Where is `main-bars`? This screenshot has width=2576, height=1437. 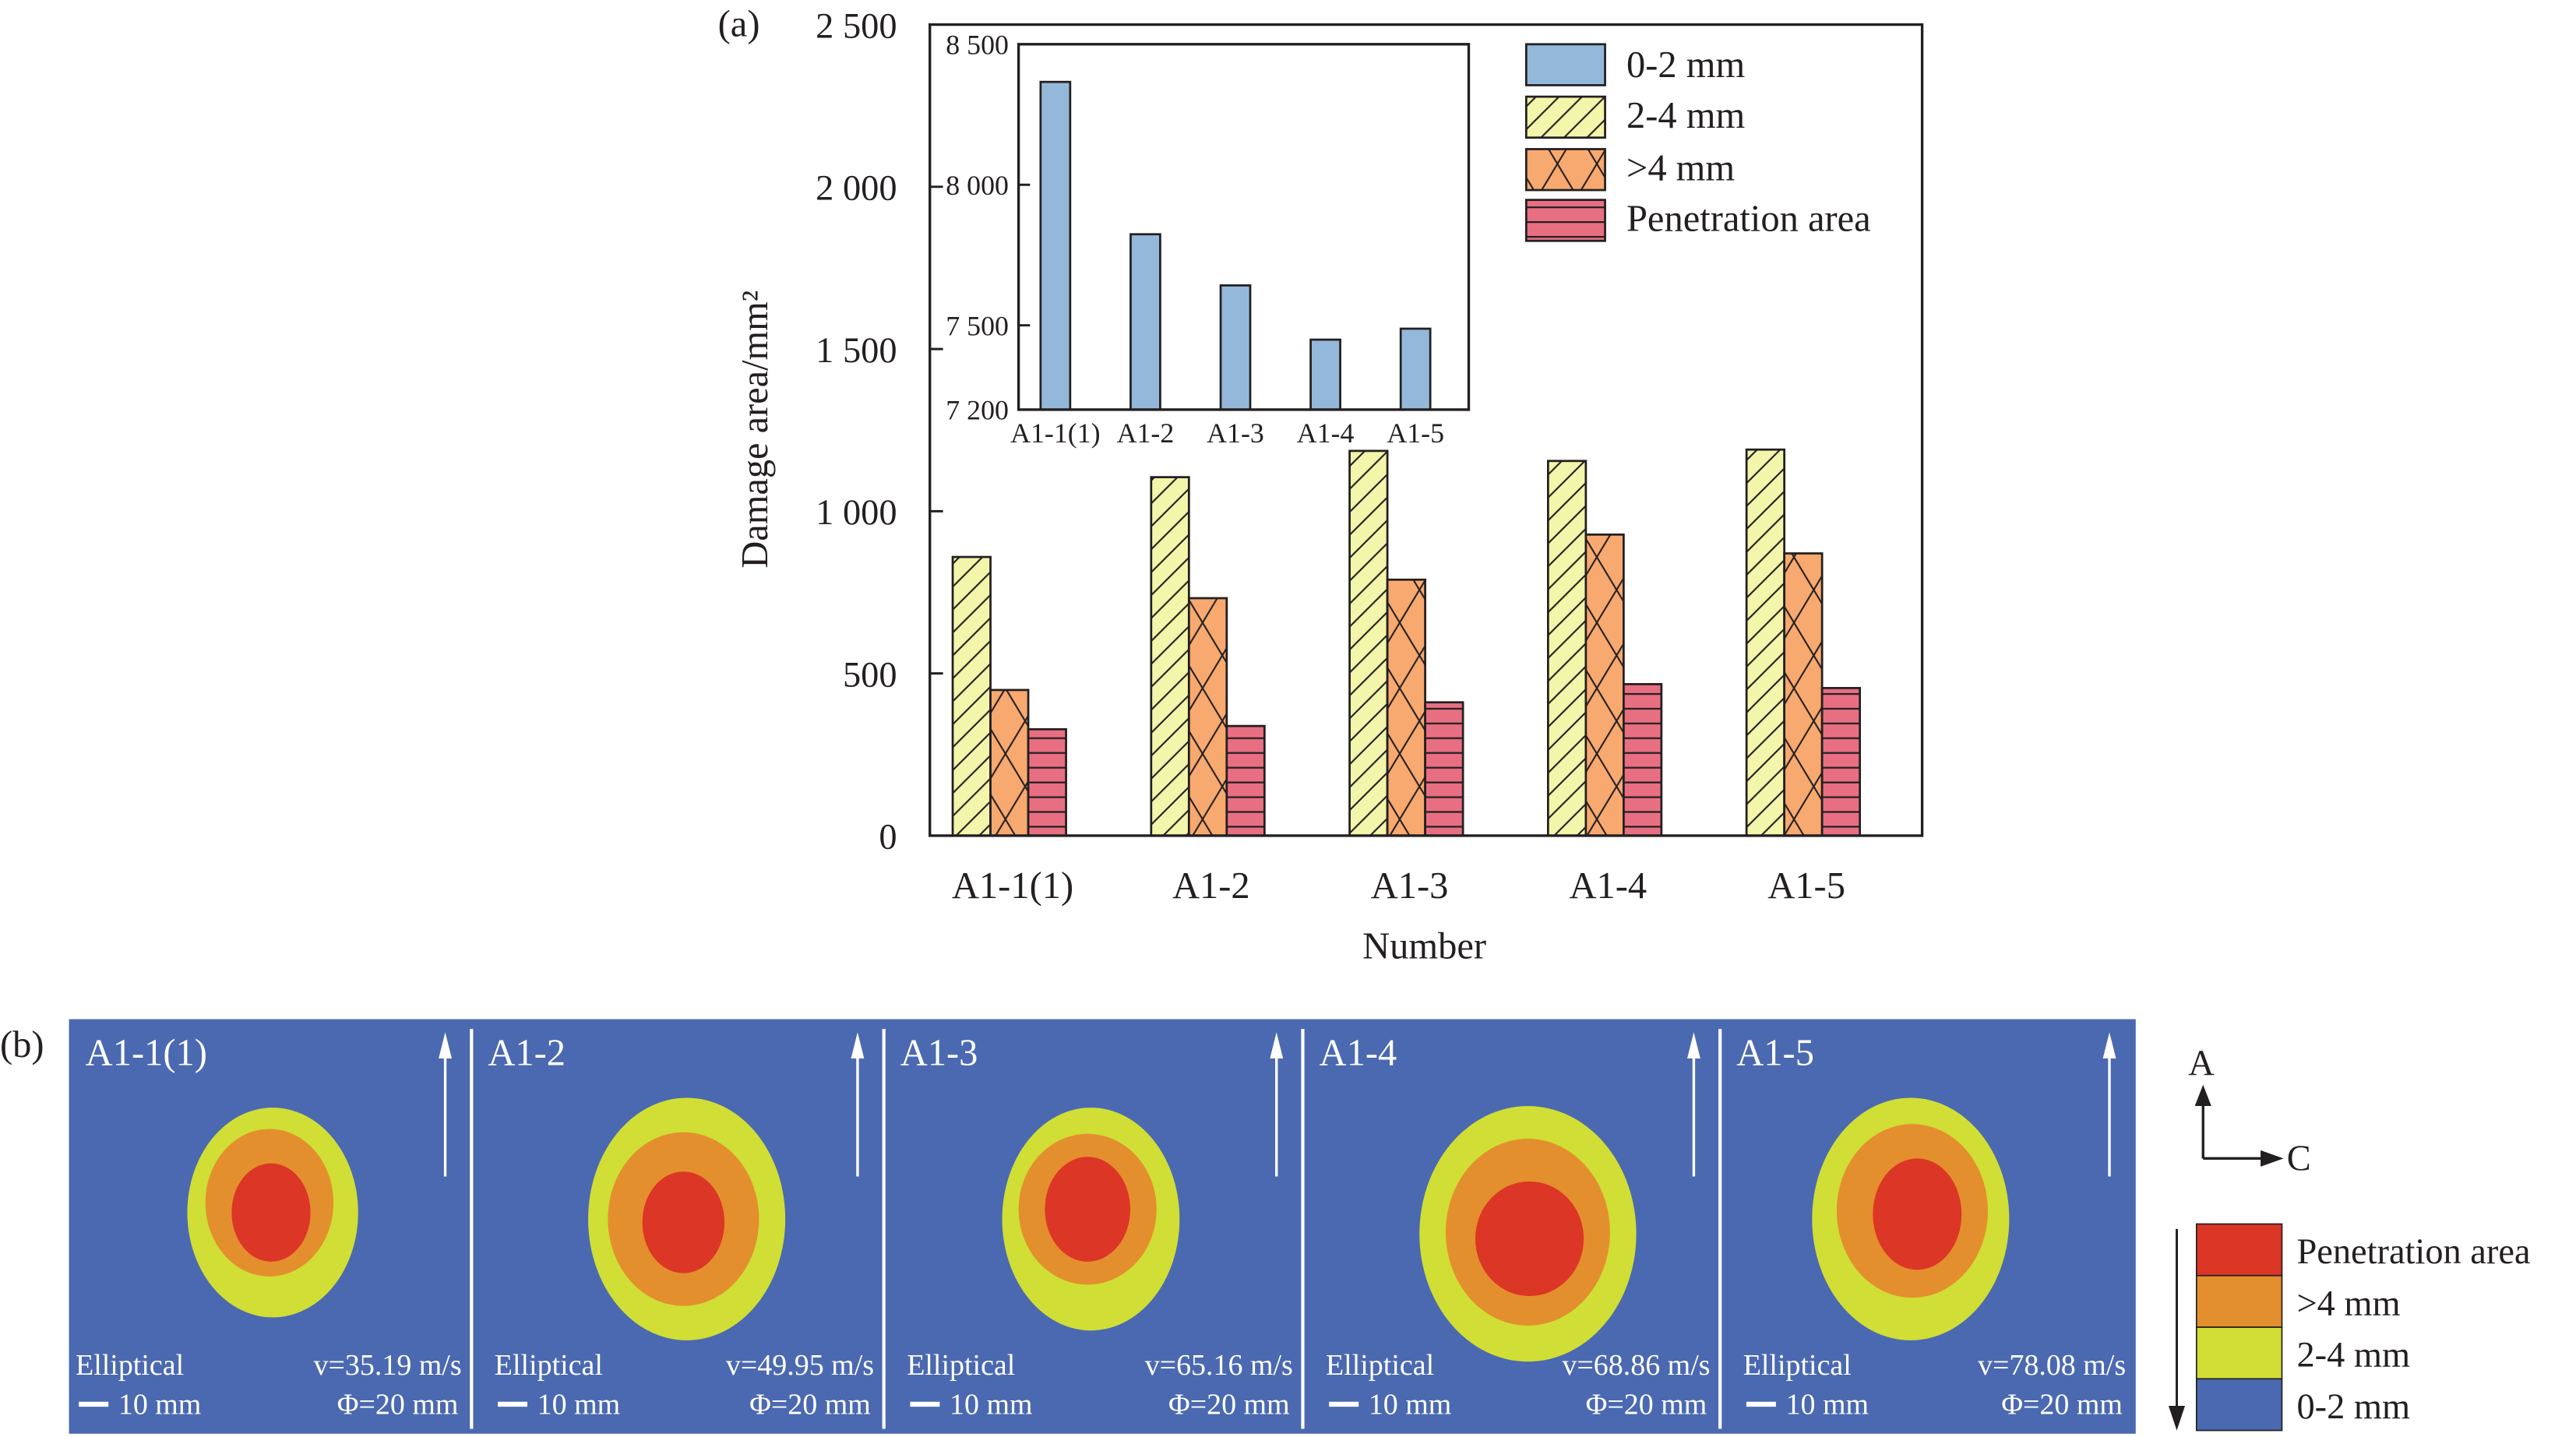
main-bars is located at coordinates (1406, 642).